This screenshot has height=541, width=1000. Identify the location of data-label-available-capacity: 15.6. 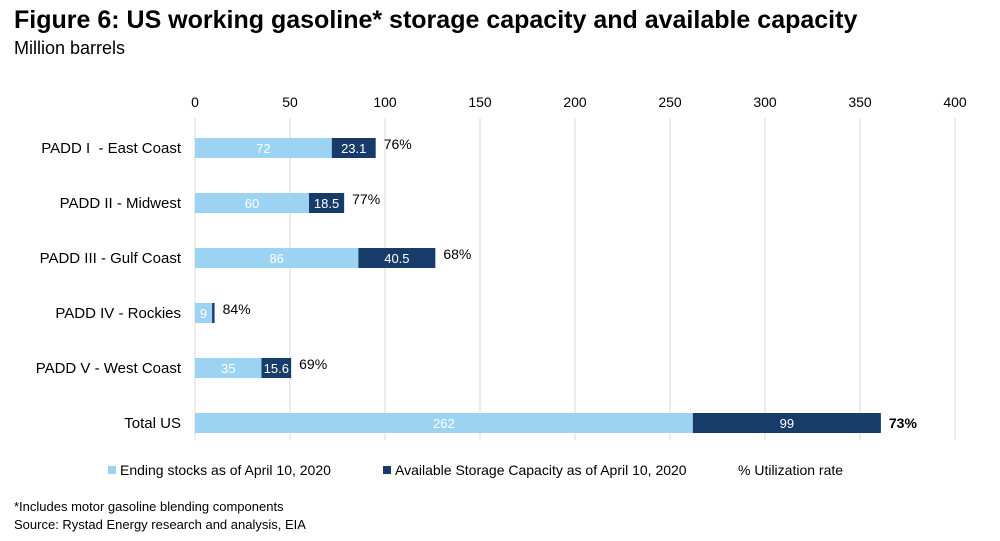
(276, 368).